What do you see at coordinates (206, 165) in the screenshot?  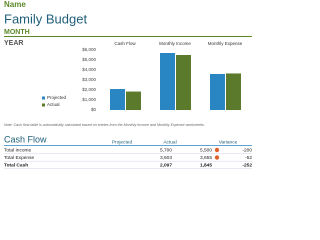 I see `cell: 1,845` at bounding box center [206, 165].